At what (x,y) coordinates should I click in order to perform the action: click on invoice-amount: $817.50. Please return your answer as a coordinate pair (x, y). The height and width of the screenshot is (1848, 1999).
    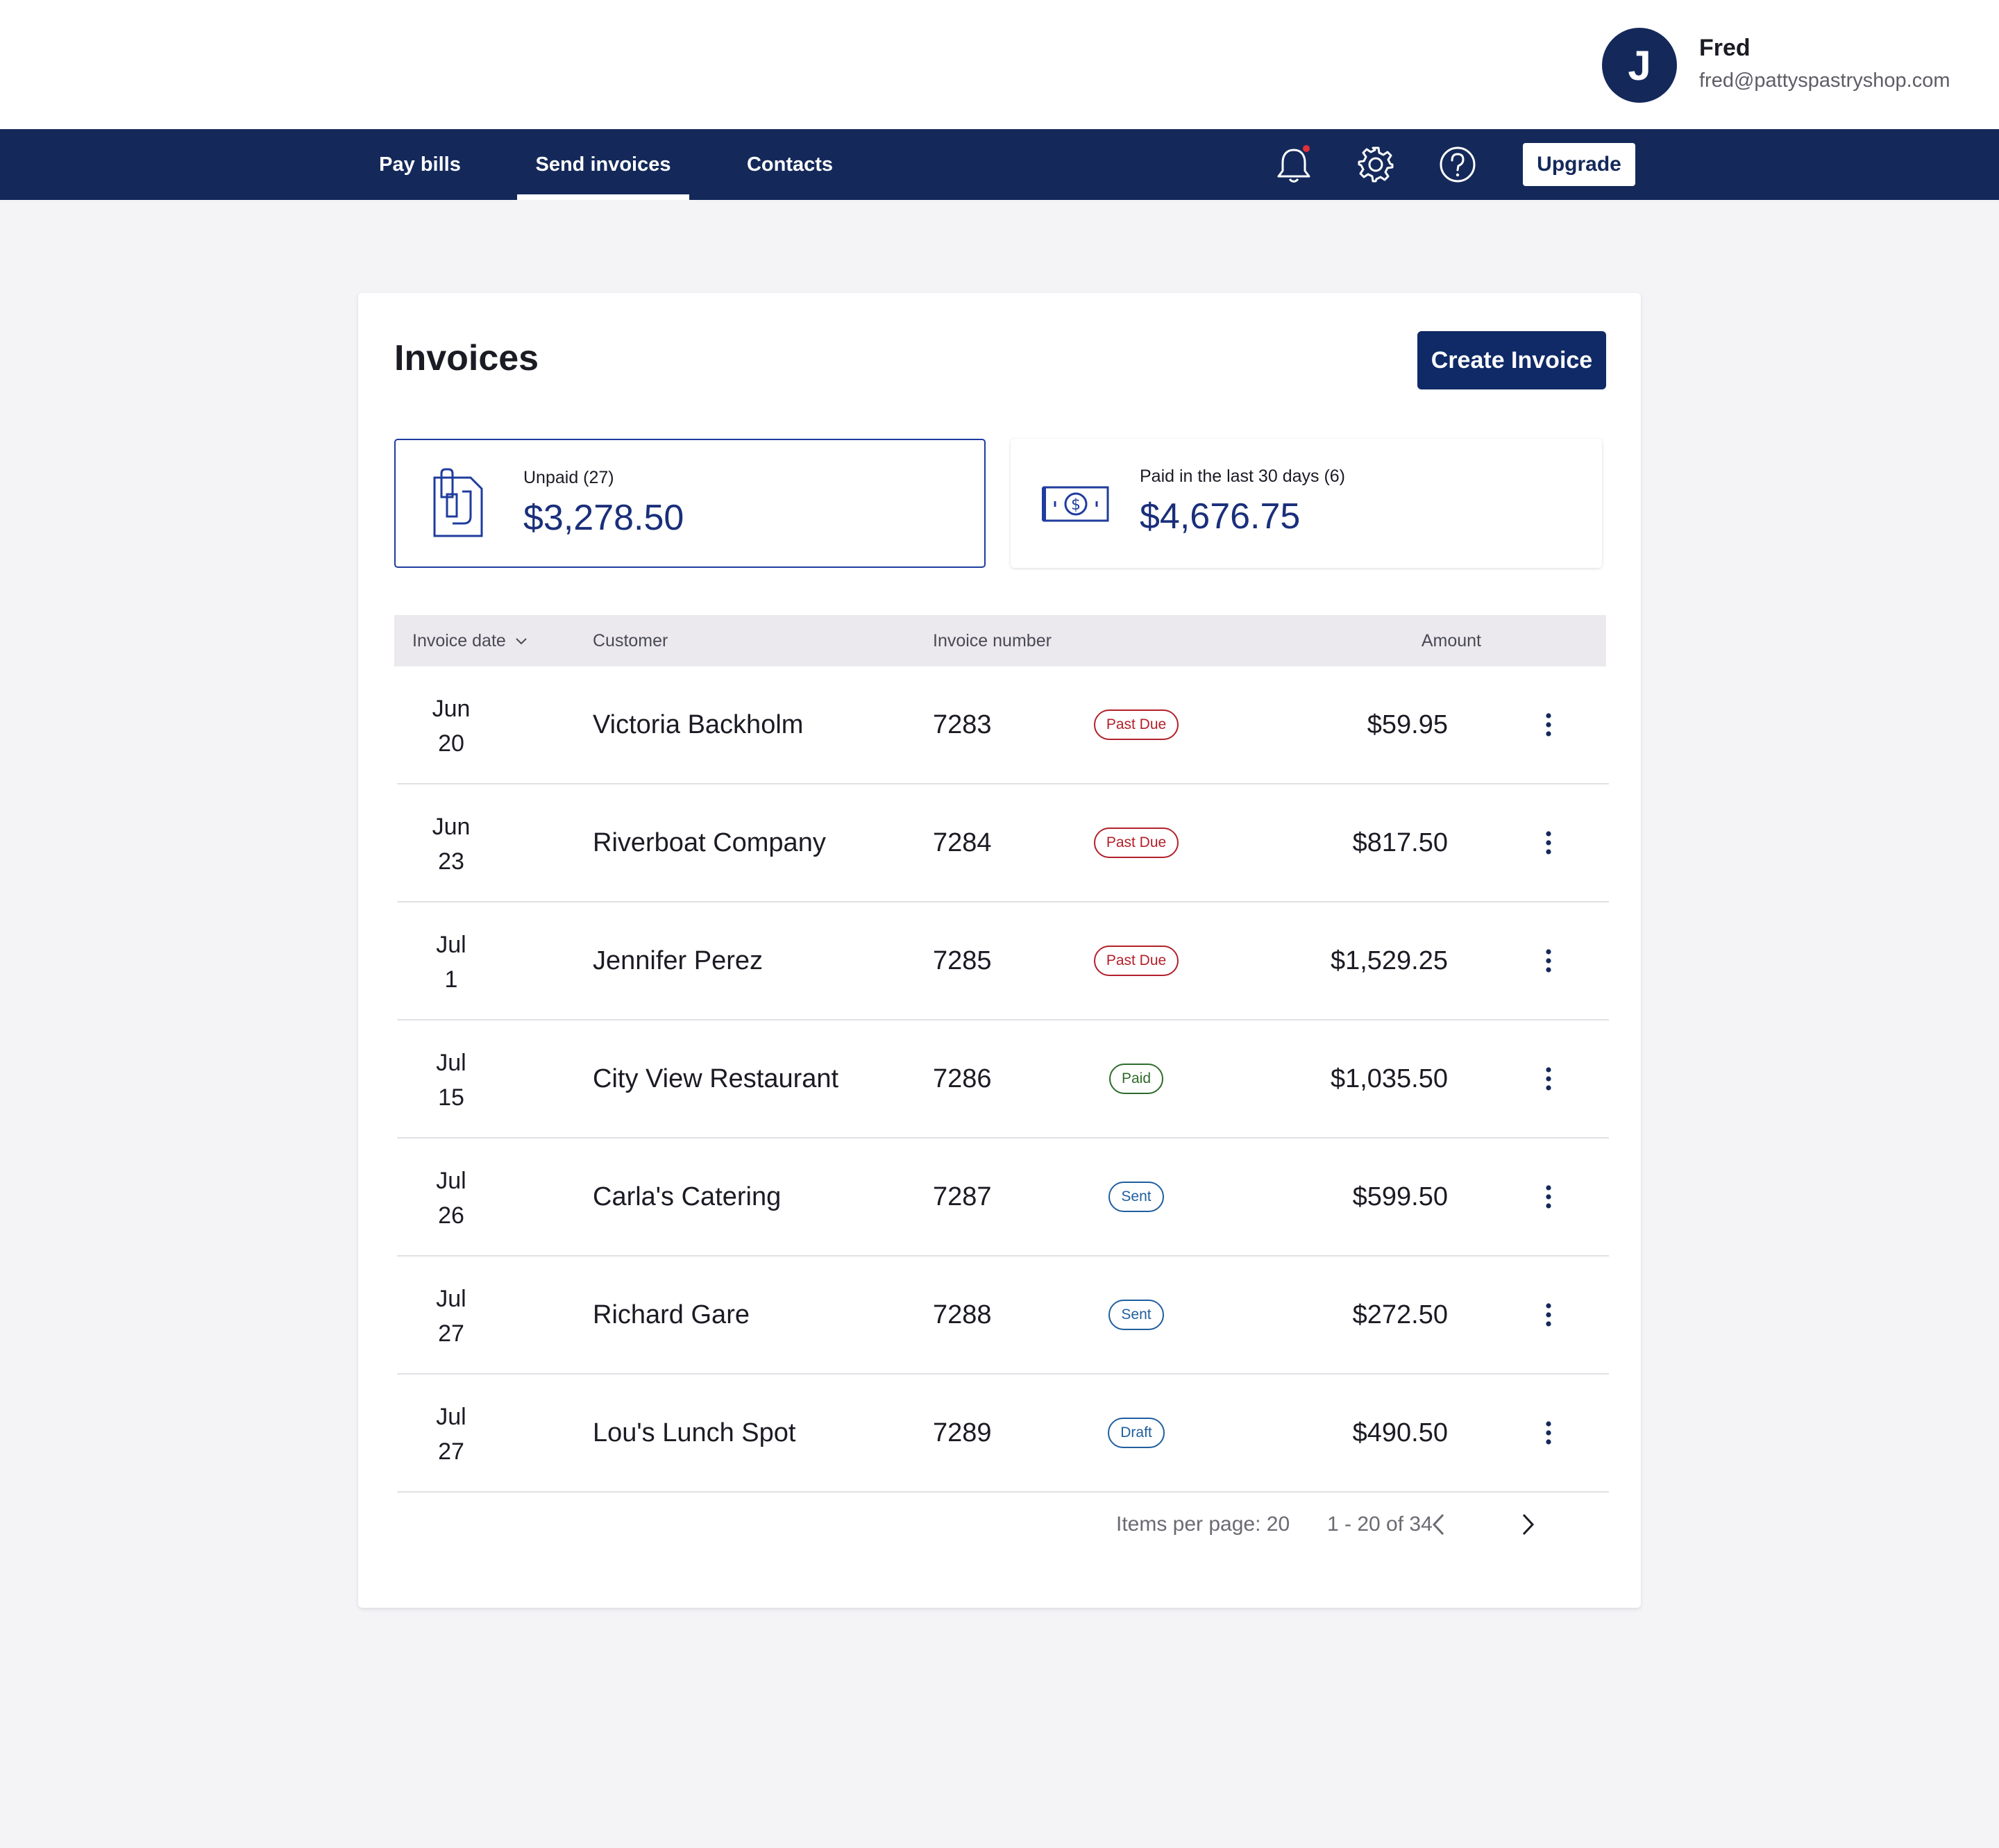
    Looking at the image, I should click on (1400, 842).